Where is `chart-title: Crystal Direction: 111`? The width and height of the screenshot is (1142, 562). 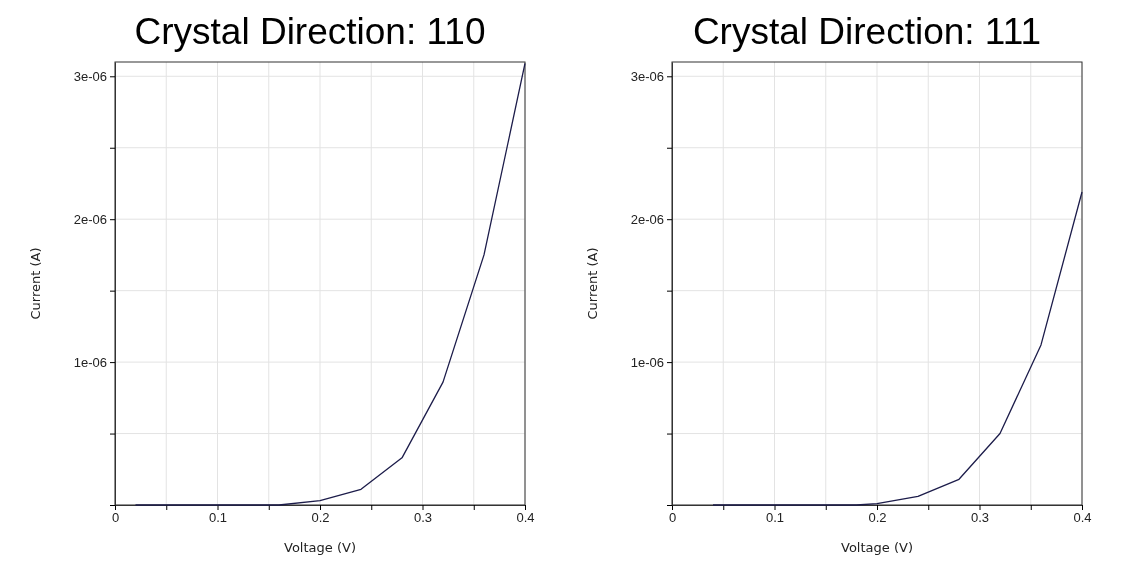 chart-title: Crystal Direction: 111 is located at coordinates (867, 31).